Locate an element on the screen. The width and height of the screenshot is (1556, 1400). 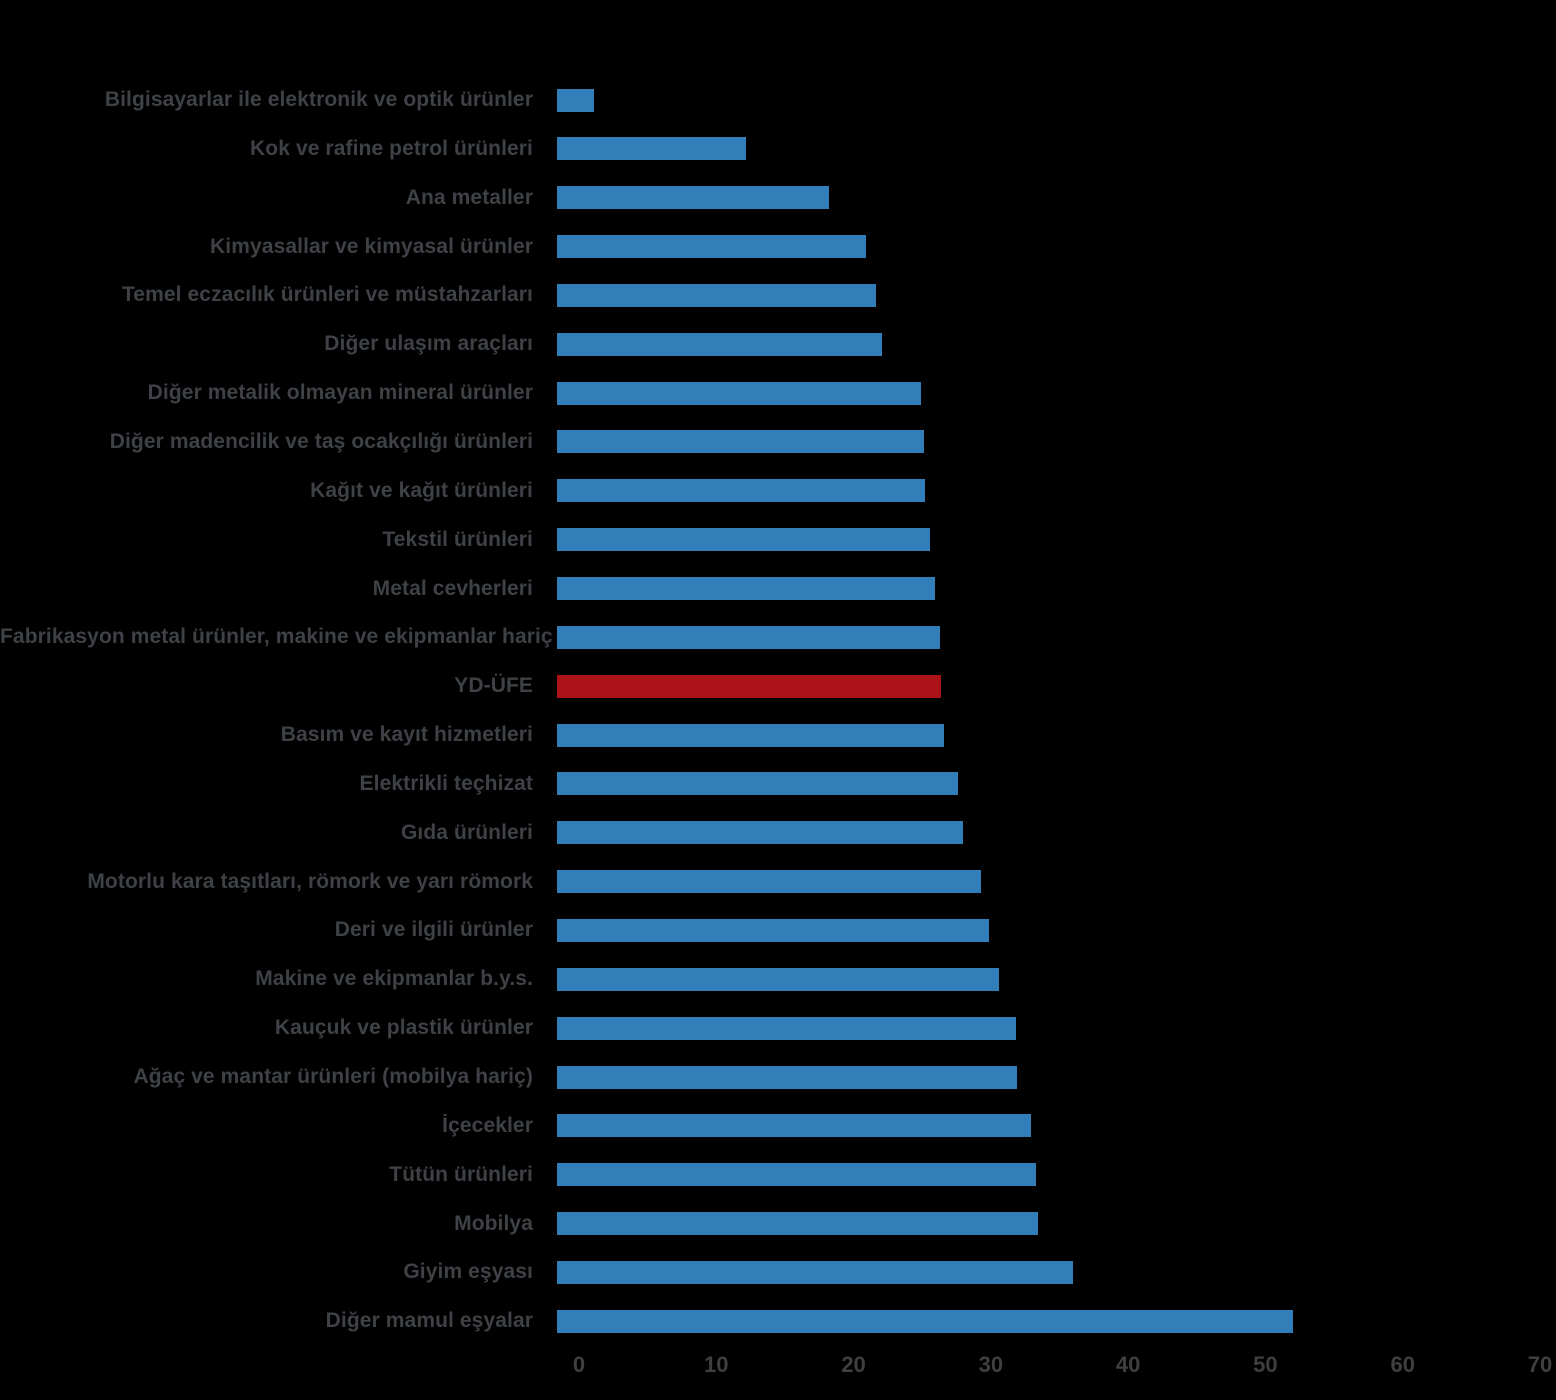
category-label: Elektrikli teçhizat is located at coordinates (446, 783).